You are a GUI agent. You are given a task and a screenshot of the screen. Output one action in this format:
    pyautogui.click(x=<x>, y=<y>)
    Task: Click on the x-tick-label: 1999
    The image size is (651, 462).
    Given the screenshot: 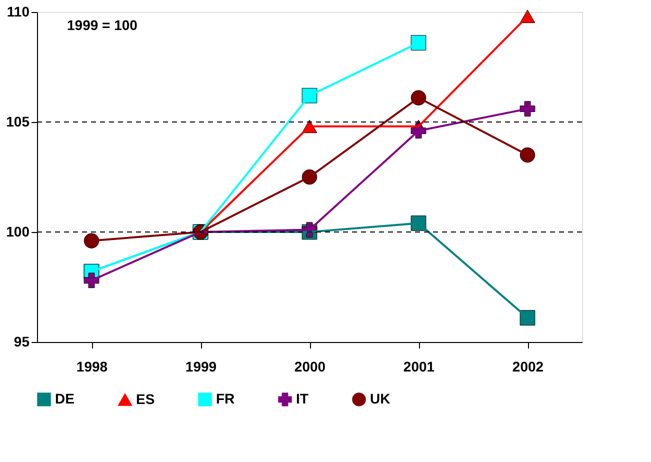 What is the action you would take?
    pyautogui.click(x=201, y=366)
    